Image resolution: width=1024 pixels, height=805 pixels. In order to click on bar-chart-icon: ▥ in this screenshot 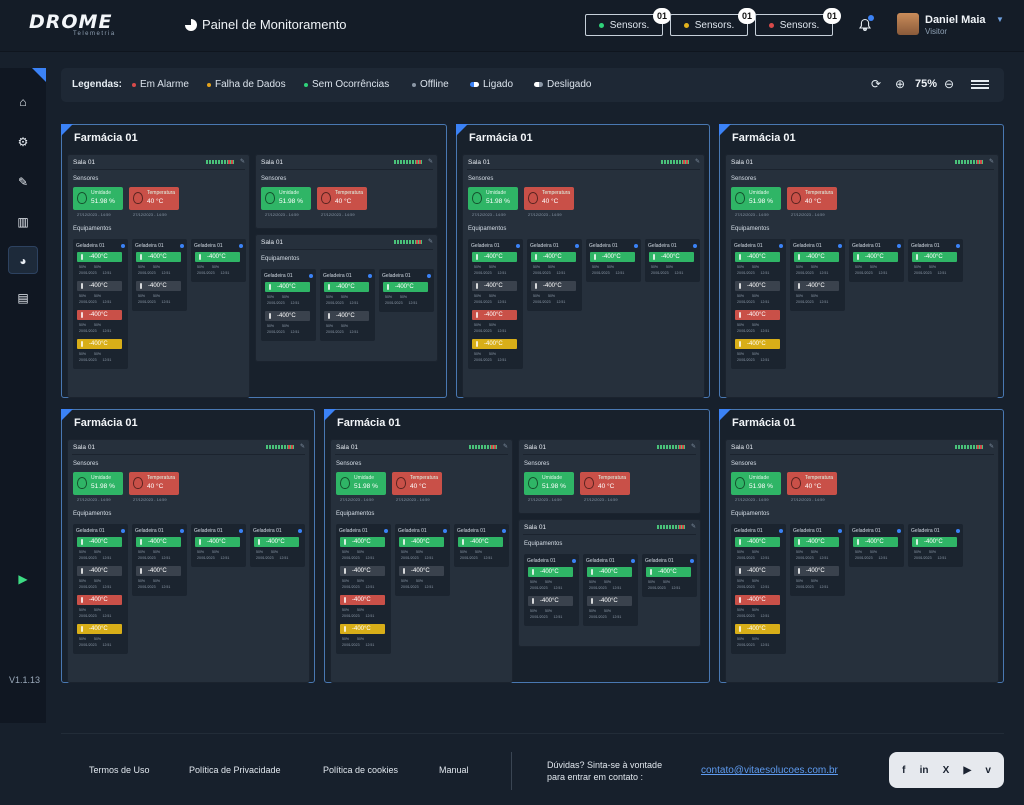, I will do `click(23, 222)`.